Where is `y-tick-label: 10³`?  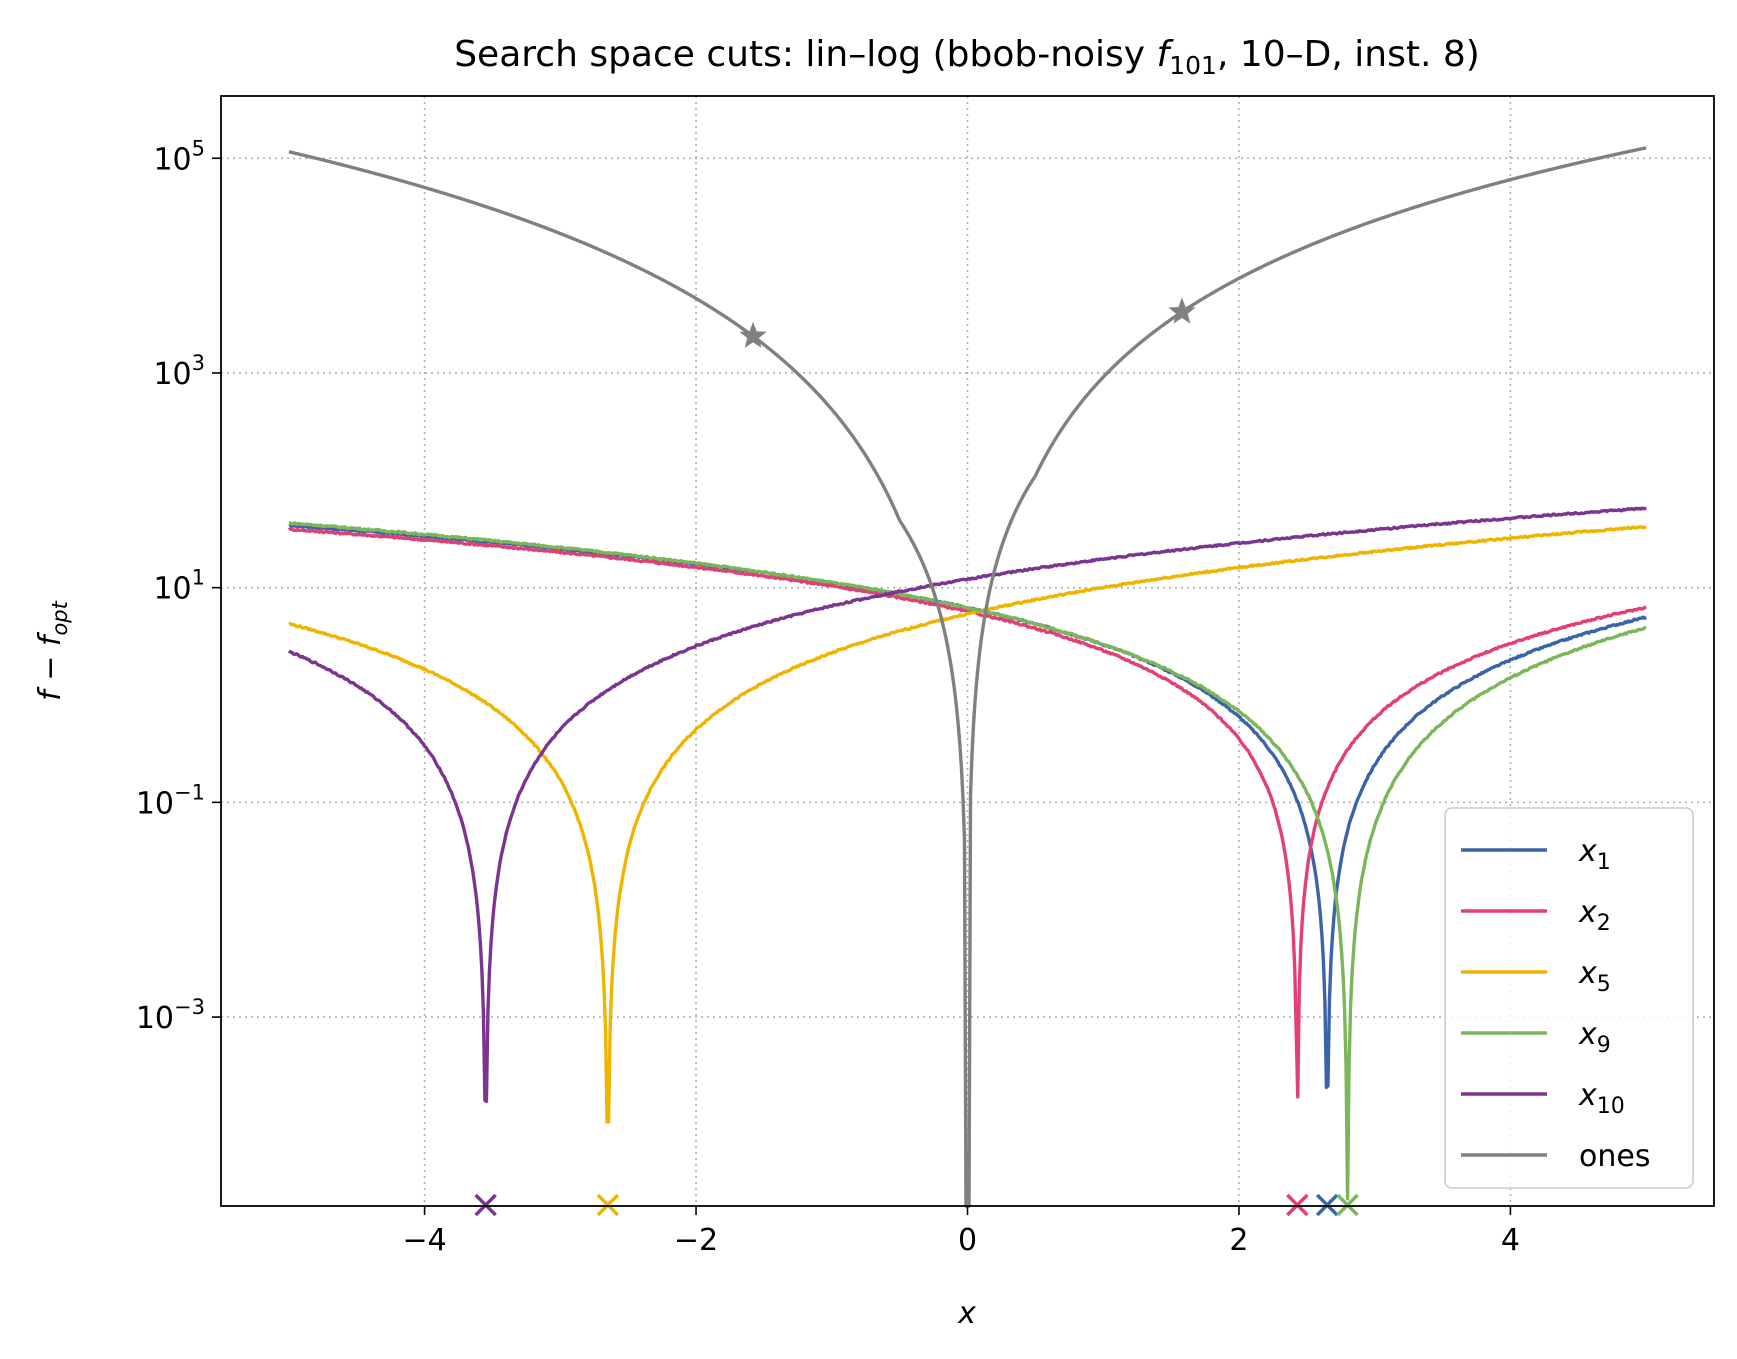 y-tick-label: 10³ is located at coordinates (179, 371).